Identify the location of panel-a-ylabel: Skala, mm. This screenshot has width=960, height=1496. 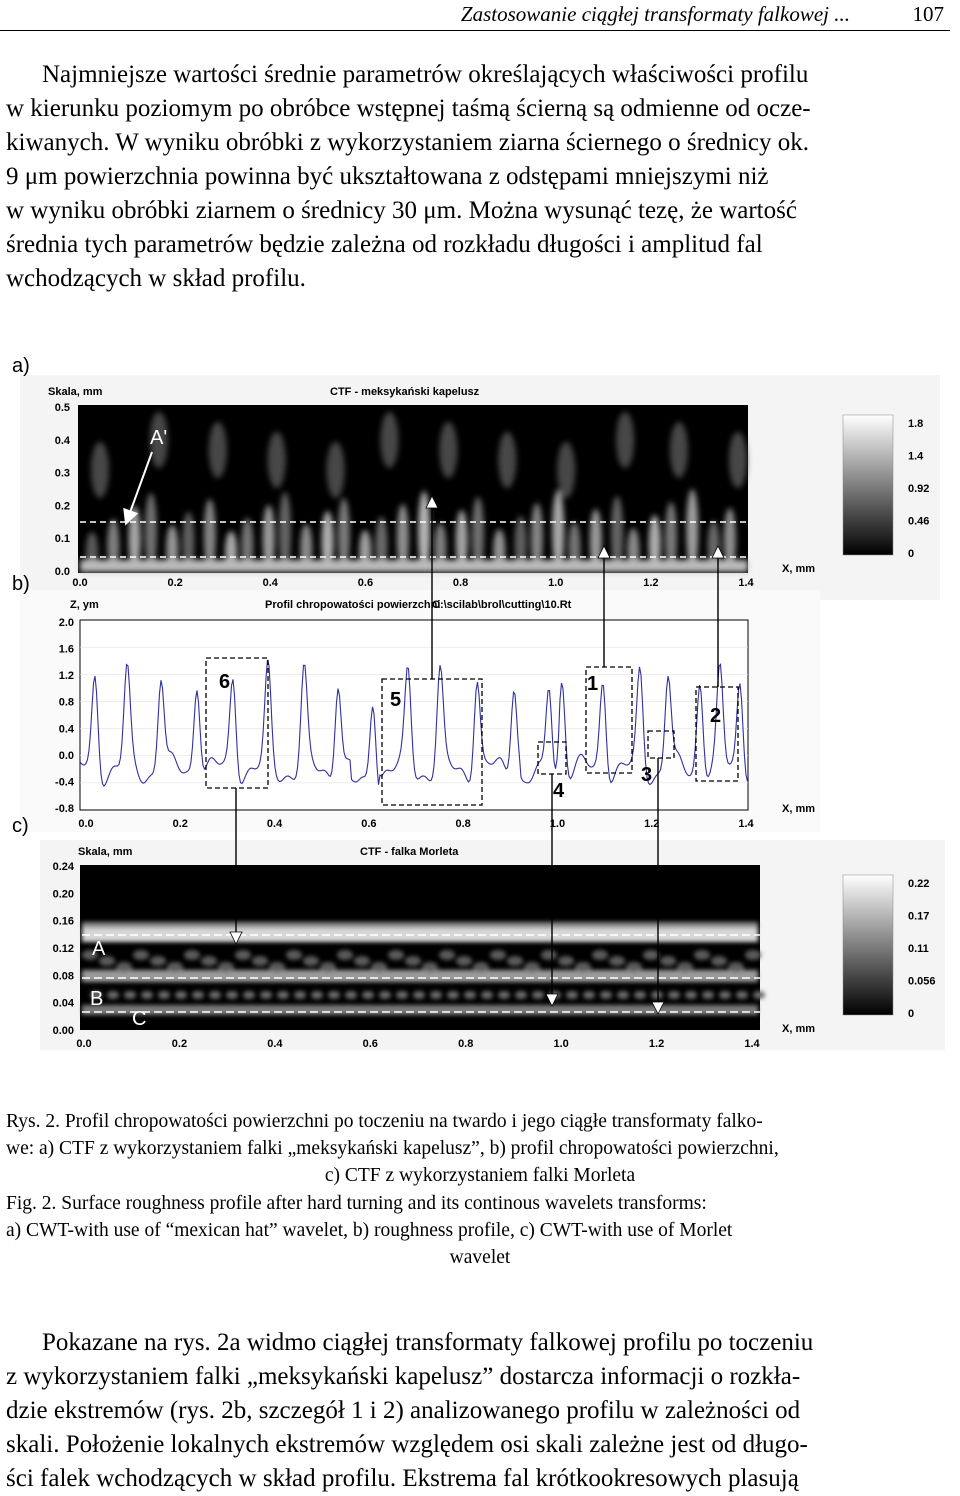
(75, 392).